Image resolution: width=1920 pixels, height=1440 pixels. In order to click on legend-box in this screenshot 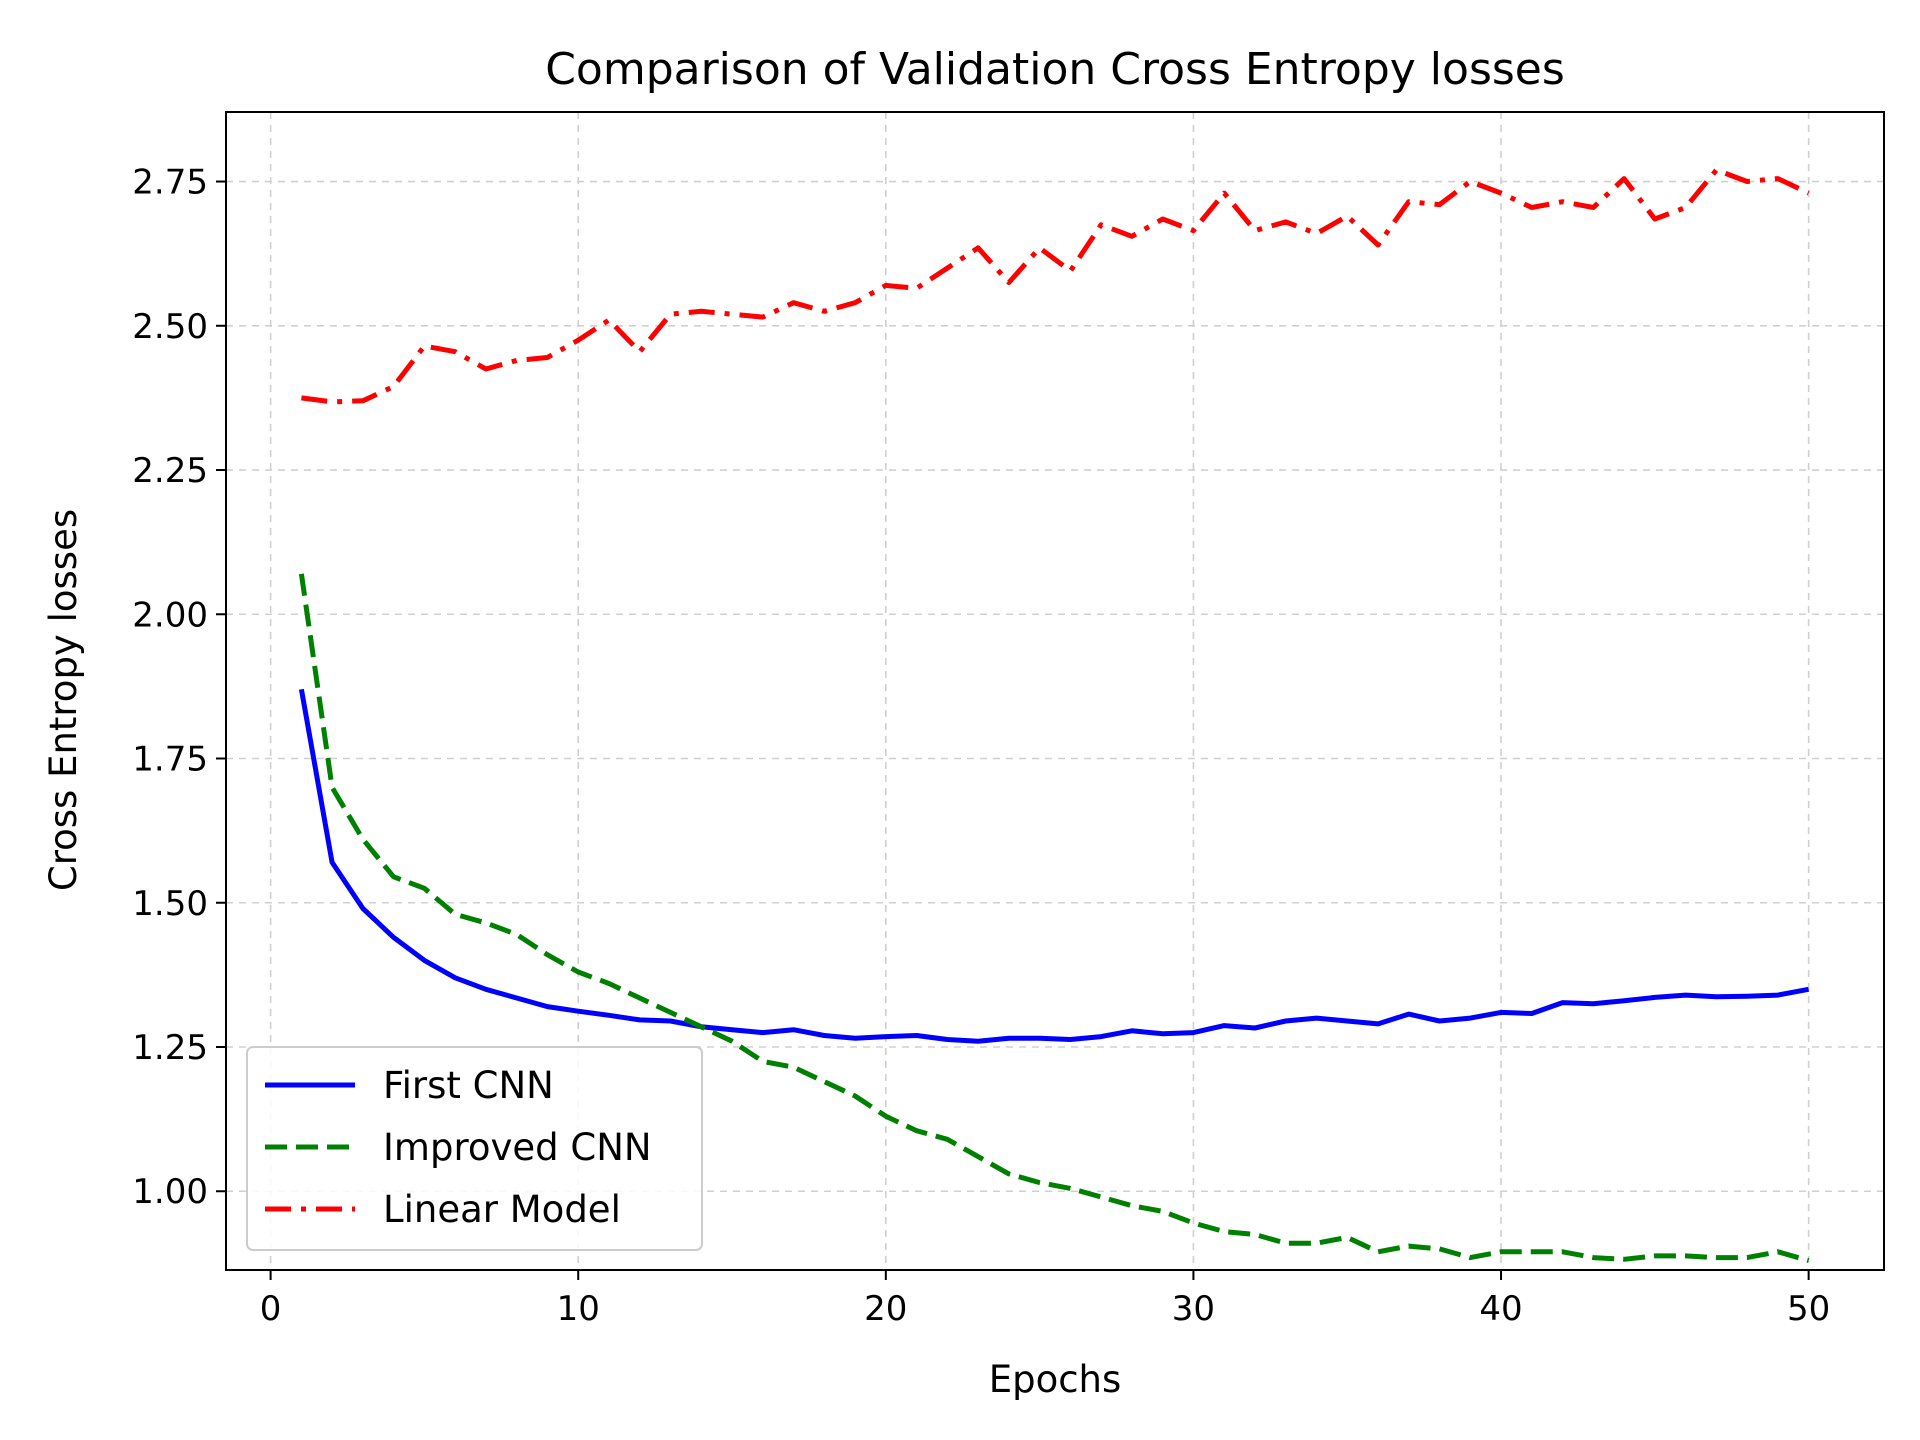, I will do `click(474, 1148)`.